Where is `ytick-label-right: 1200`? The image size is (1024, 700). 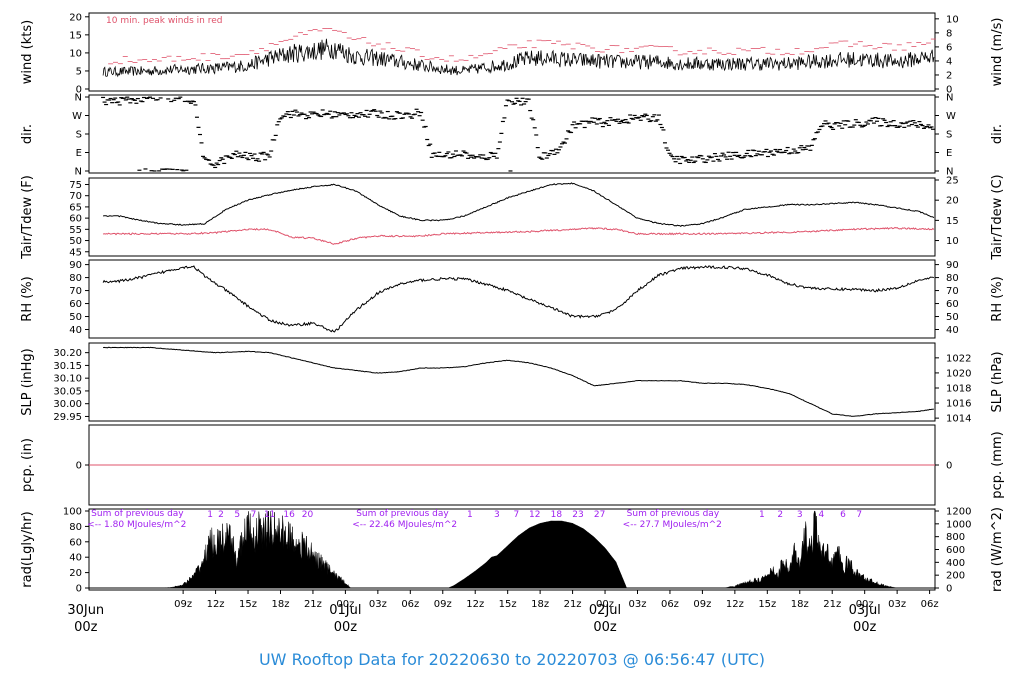
ytick-label-right: 1200 is located at coordinates (958, 512).